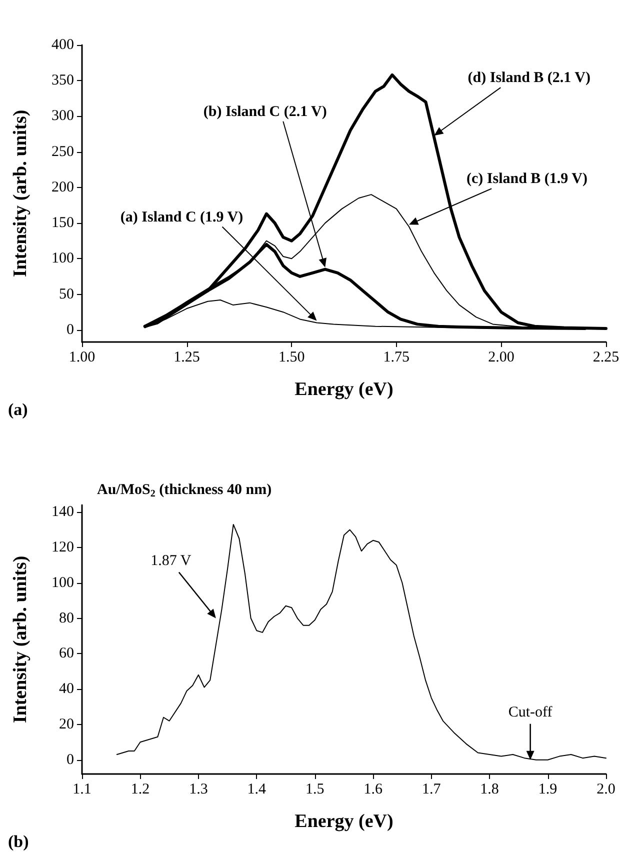 The image size is (641, 862). Describe the element at coordinates (63, 512) in the screenshot. I see `y-tick-label: 140` at that location.